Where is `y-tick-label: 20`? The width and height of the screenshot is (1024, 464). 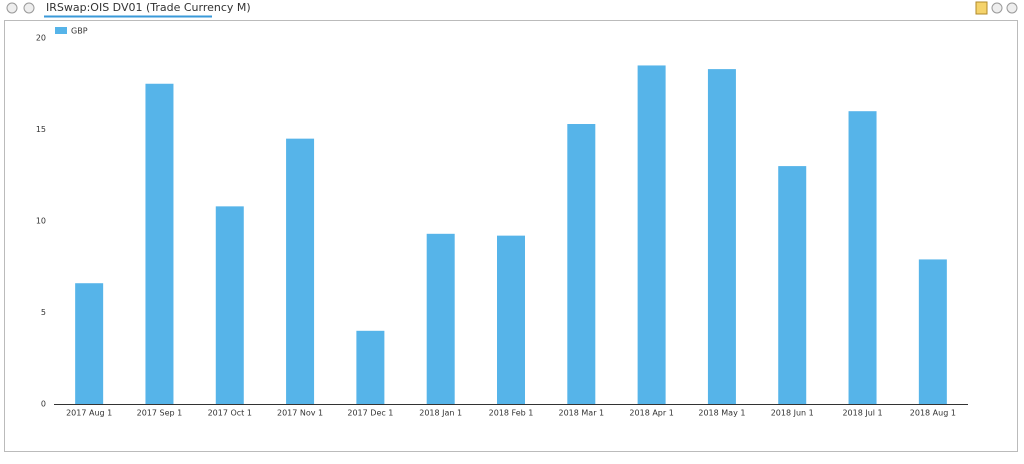 y-tick-label: 20 is located at coordinates (41, 38).